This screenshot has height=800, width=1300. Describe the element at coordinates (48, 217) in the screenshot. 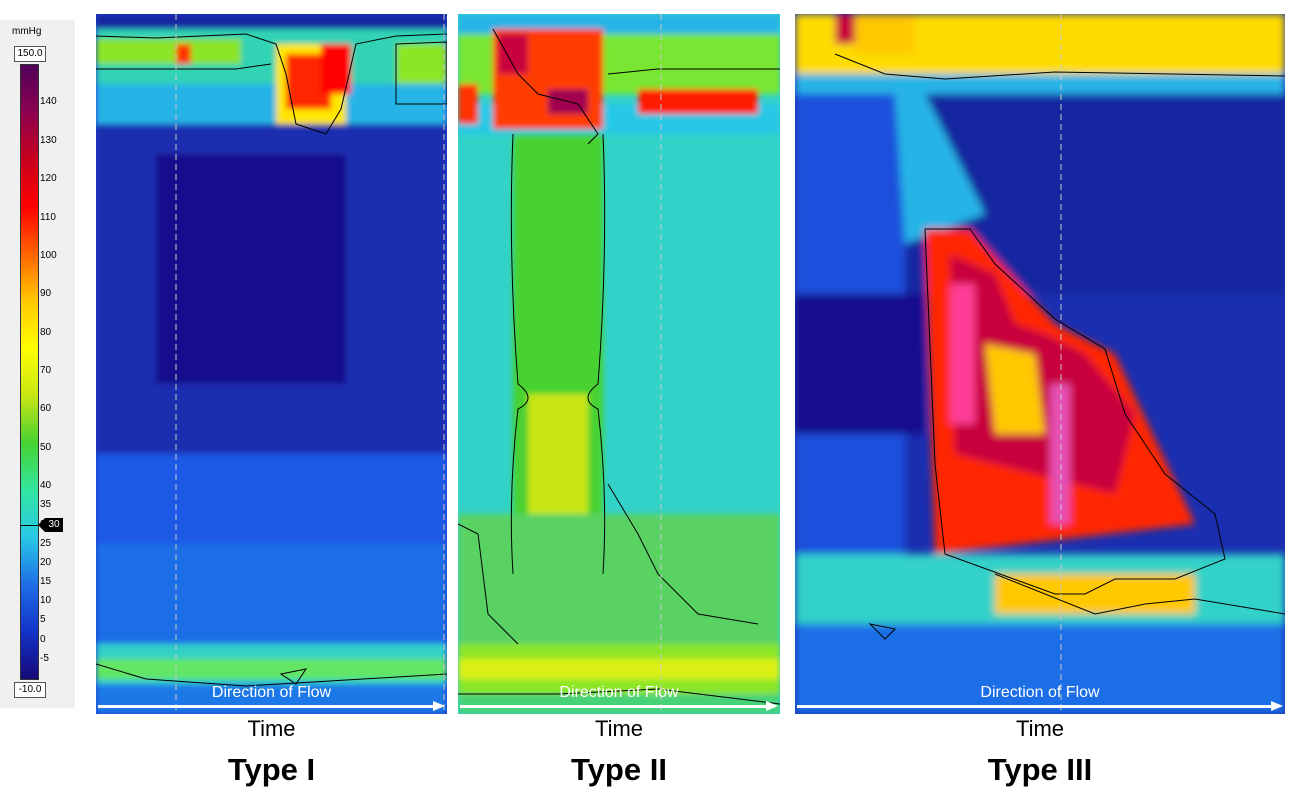

I see `colorbar-tick-label: 110` at that location.